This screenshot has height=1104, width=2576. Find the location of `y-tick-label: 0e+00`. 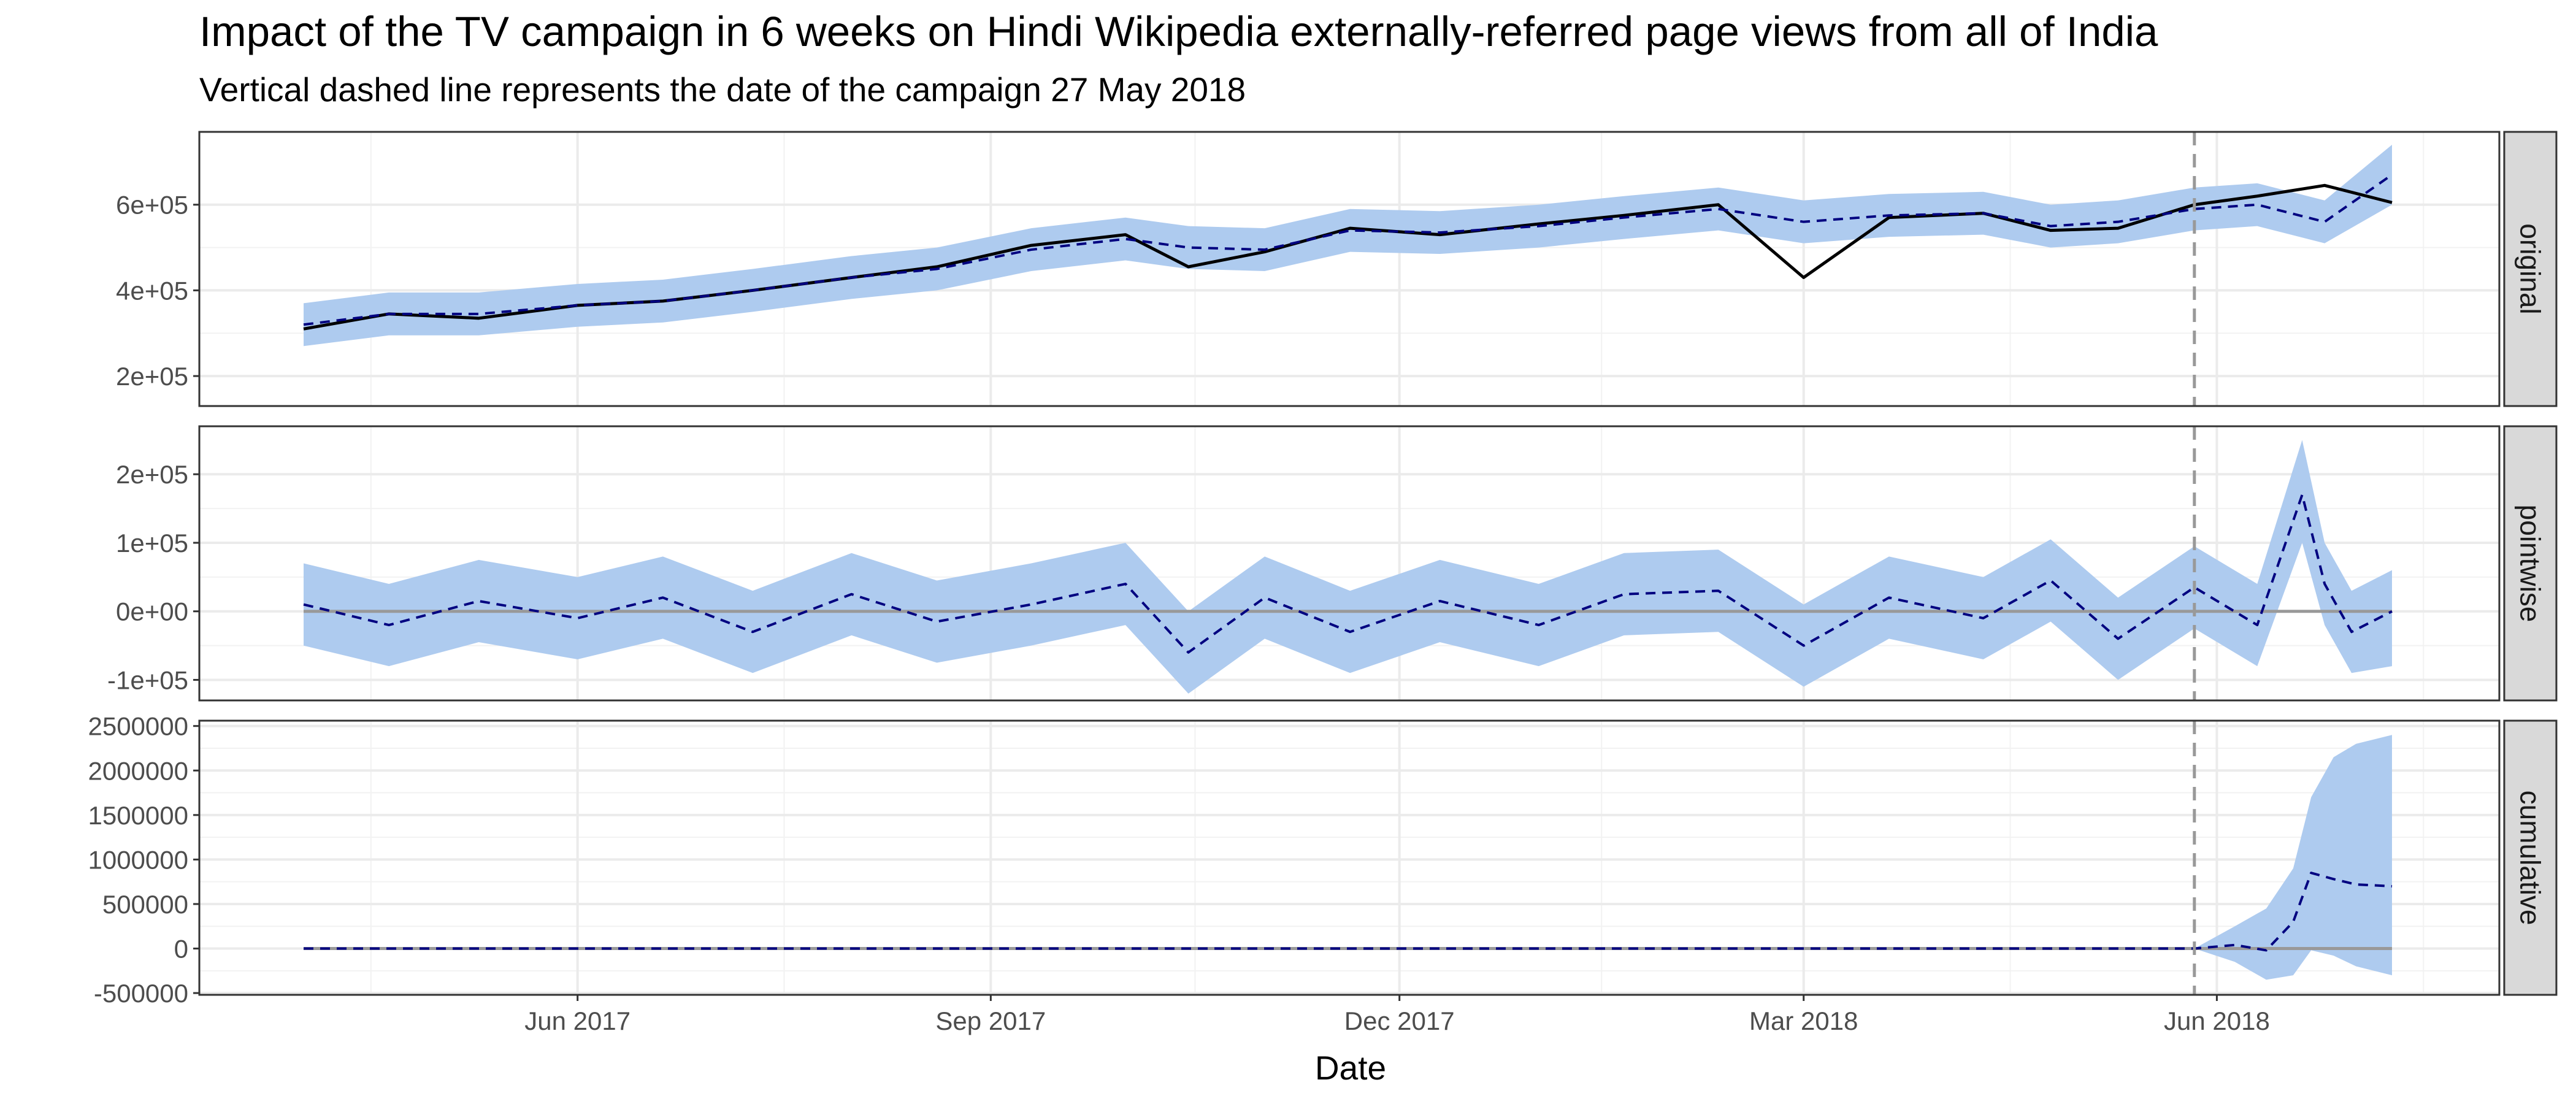

y-tick-label: 0e+00 is located at coordinates (152, 611).